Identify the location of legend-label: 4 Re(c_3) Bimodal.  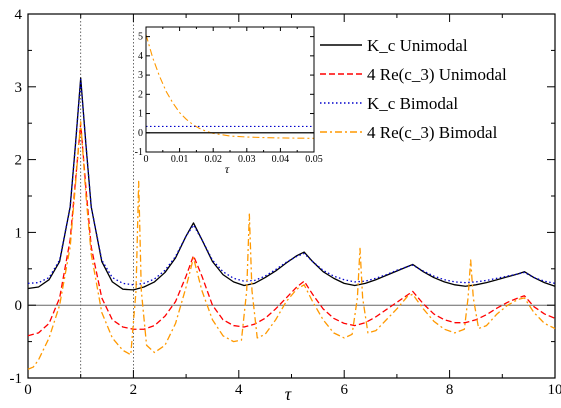
(432, 132).